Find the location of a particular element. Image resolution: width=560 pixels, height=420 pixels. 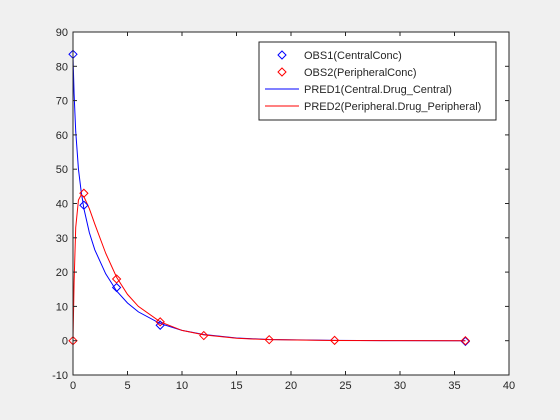

x-tick-label: 30 is located at coordinates (400, 386).